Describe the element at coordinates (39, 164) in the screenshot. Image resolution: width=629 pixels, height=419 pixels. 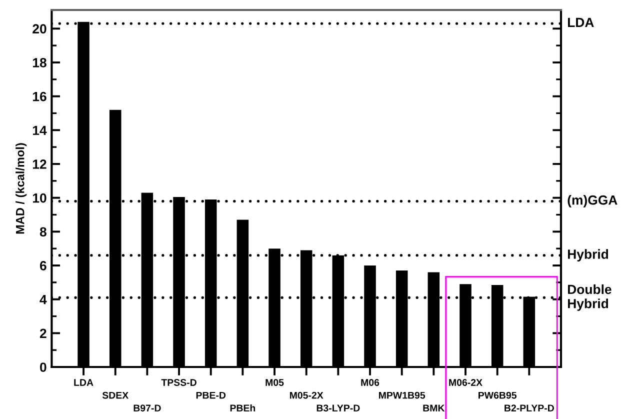
I see `y-tick-label: 12` at that location.